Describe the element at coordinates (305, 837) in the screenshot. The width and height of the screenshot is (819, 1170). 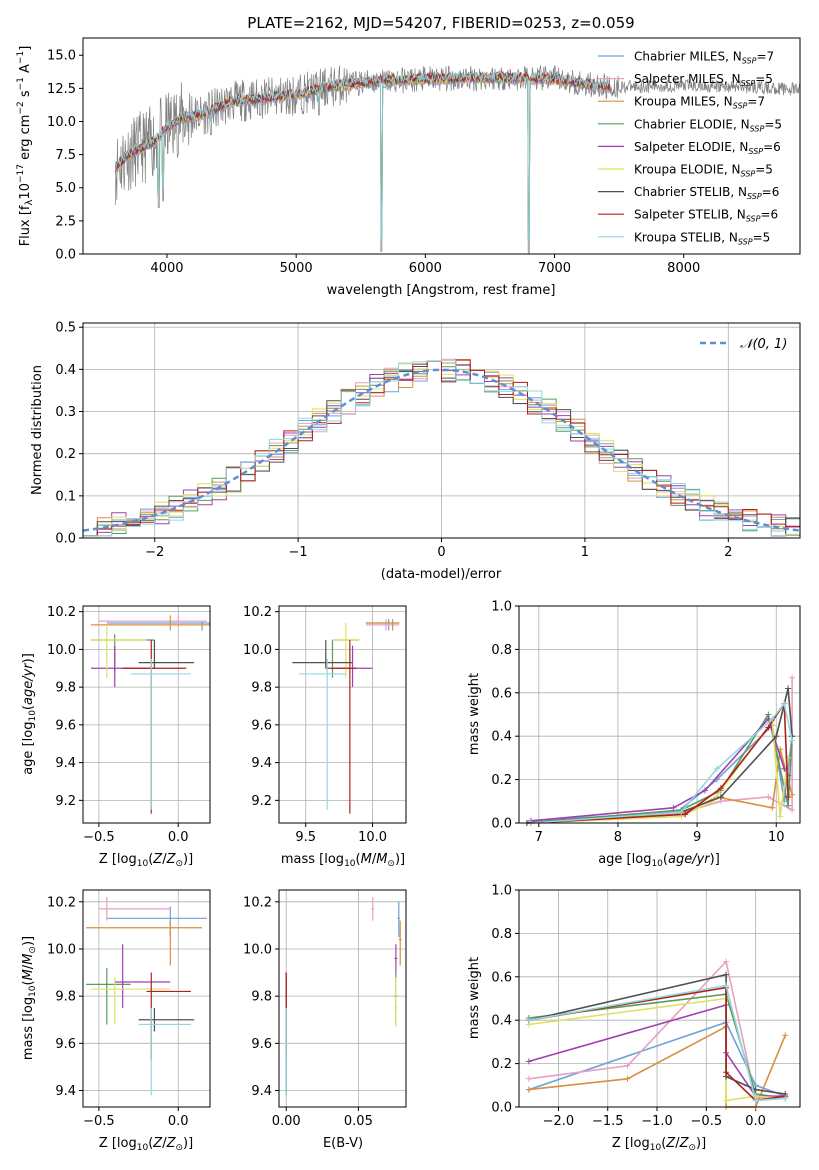
I see `x-tick-label: 9.5` at that location.